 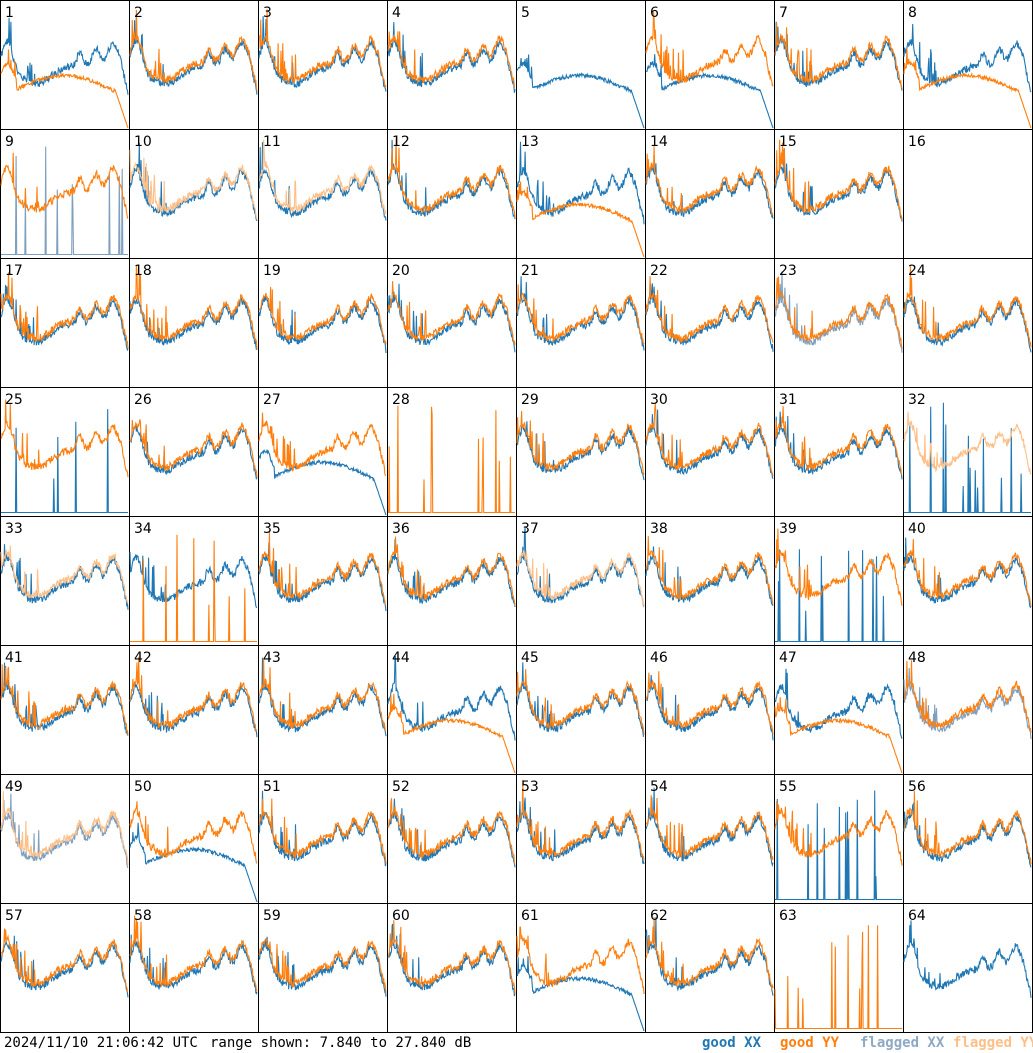 What do you see at coordinates (14, 787) in the screenshot?
I see `panel-label: 49` at bounding box center [14, 787].